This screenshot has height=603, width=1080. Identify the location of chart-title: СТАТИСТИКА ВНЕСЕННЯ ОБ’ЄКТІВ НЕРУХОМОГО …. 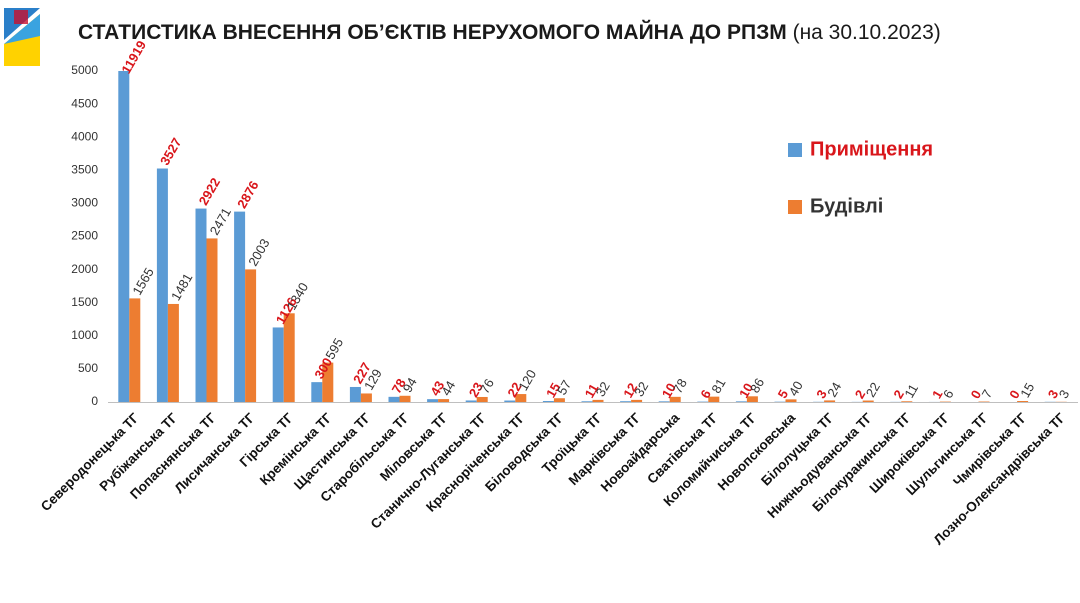
(509, 32).